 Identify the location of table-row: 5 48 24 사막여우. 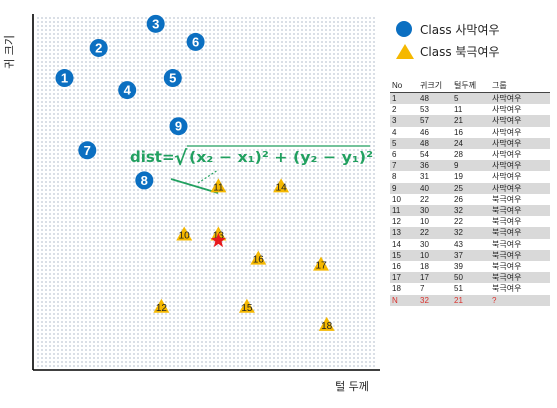
(470, 143).